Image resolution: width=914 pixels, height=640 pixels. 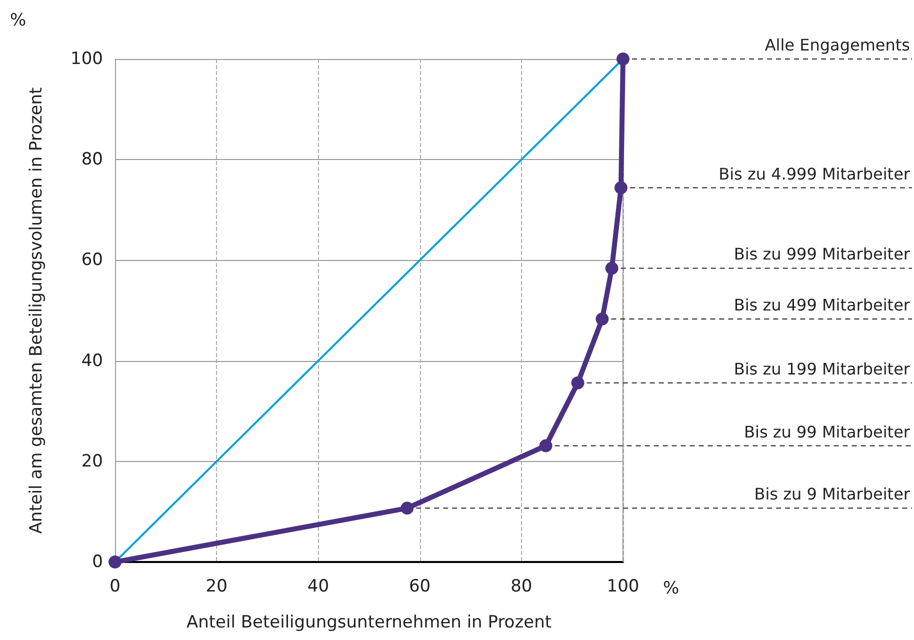 I want to click on y-tick-label: 20, so click(x=92, y=461).